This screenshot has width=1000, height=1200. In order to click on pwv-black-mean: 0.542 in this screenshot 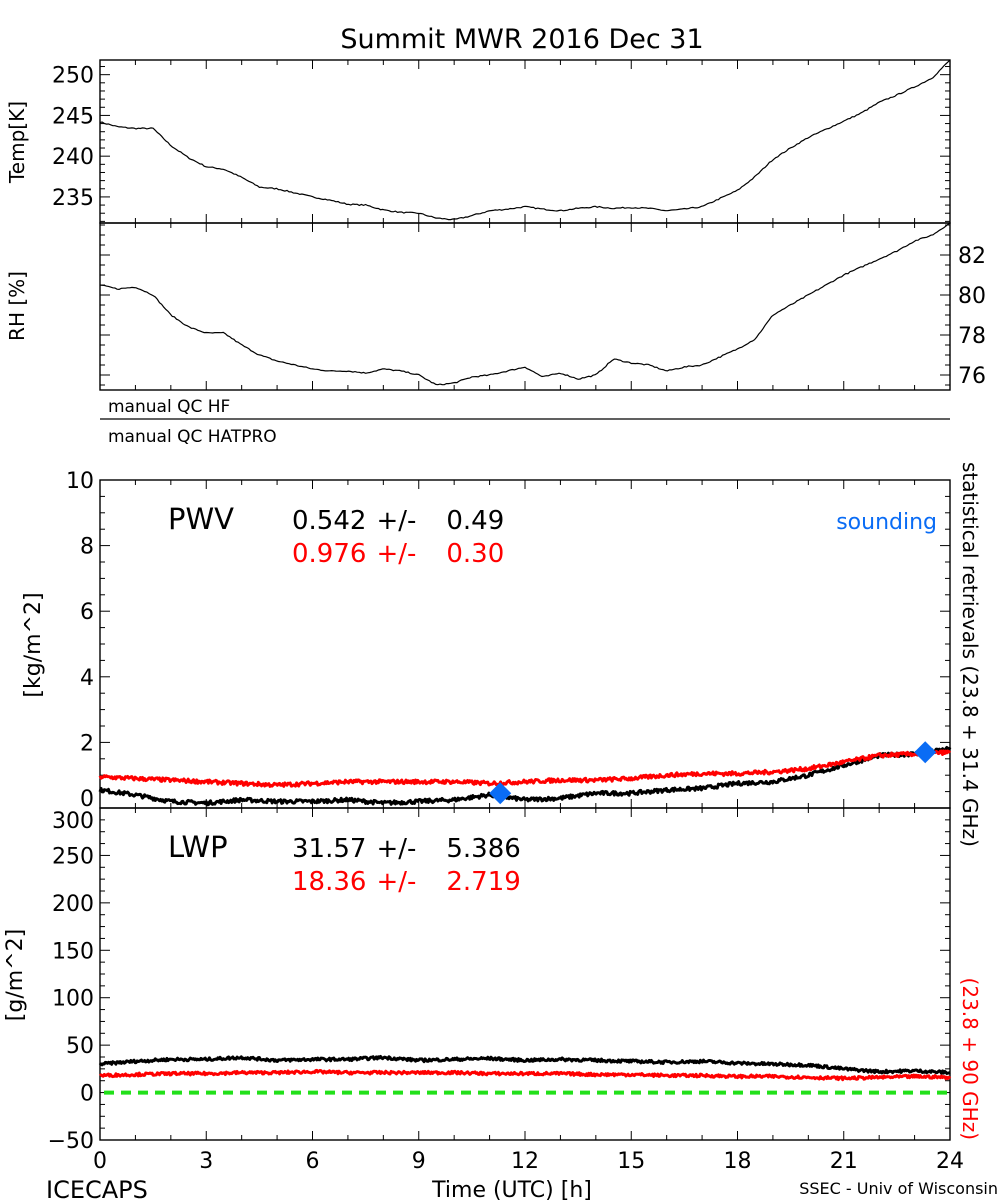, I will do `click(329, 521)`.